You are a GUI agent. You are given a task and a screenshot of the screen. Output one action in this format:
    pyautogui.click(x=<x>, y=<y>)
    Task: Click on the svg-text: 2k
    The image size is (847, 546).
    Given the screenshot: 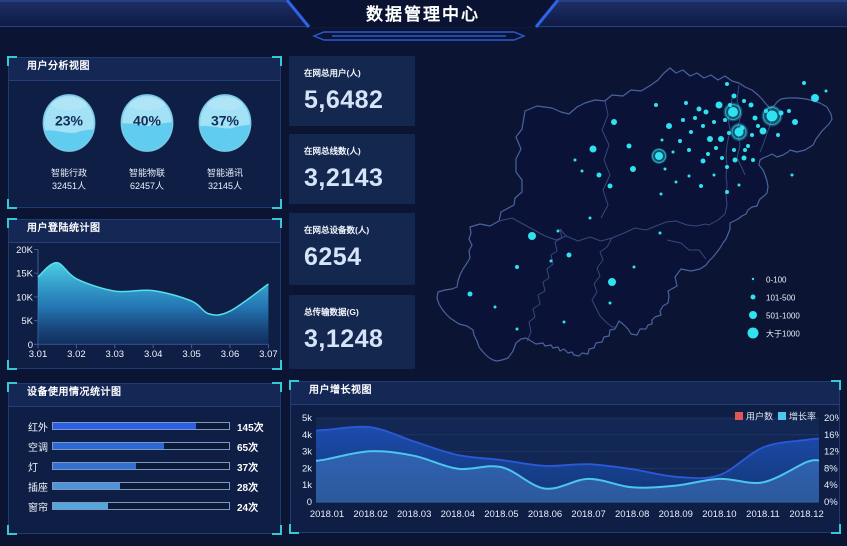 What is the action you would take?
    pyautogui.click(x=307, y=468)
    